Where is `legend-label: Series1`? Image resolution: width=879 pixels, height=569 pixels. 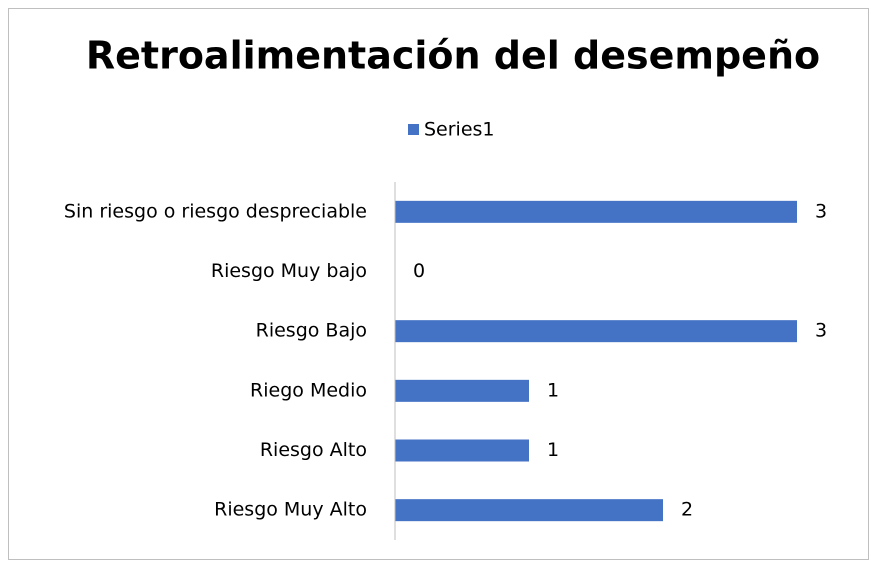 legend-label: Series1 is located at coordinates (459, 130).